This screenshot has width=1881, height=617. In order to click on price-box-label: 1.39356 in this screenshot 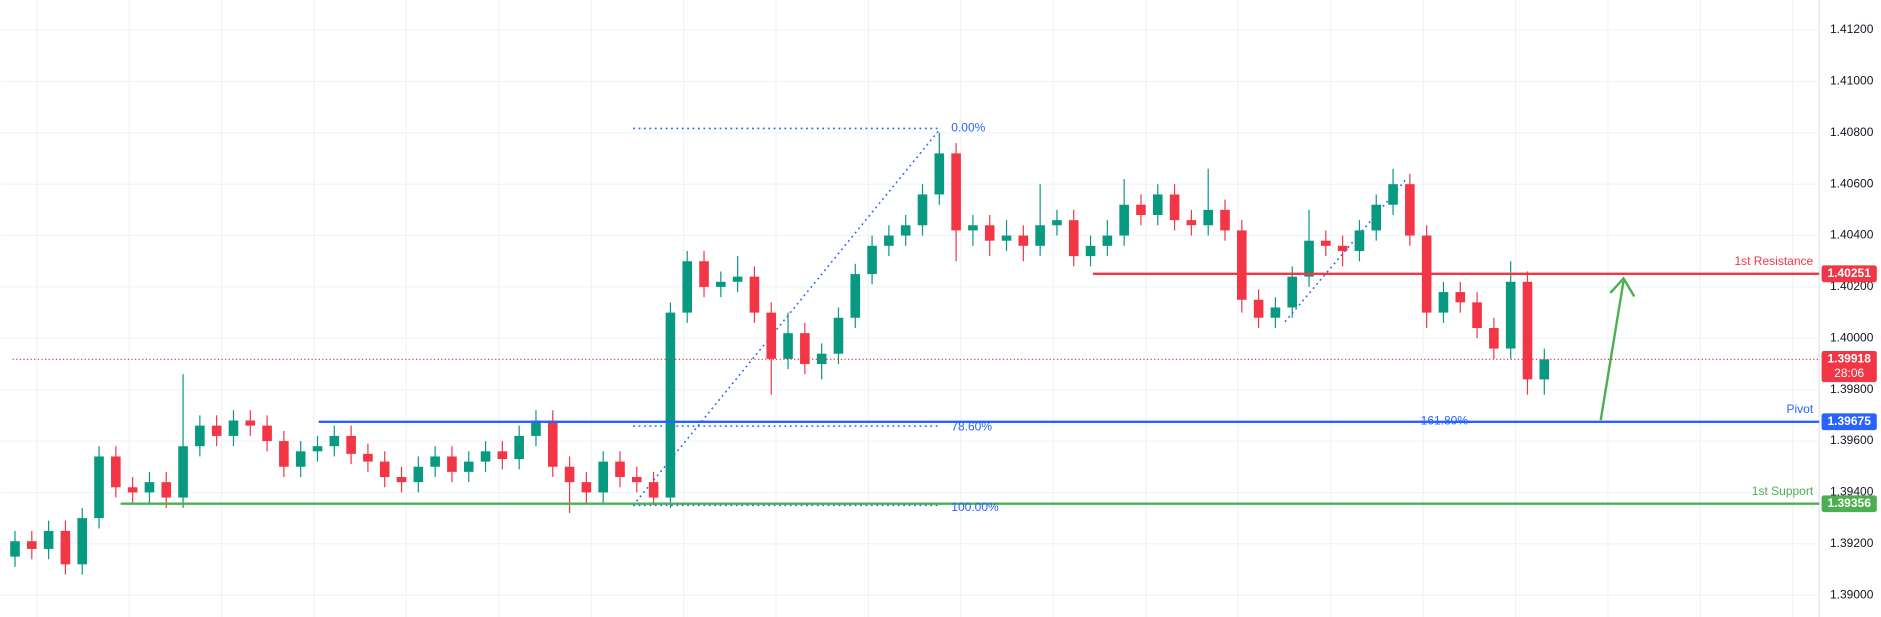, I will do `click(1849, 503)`.